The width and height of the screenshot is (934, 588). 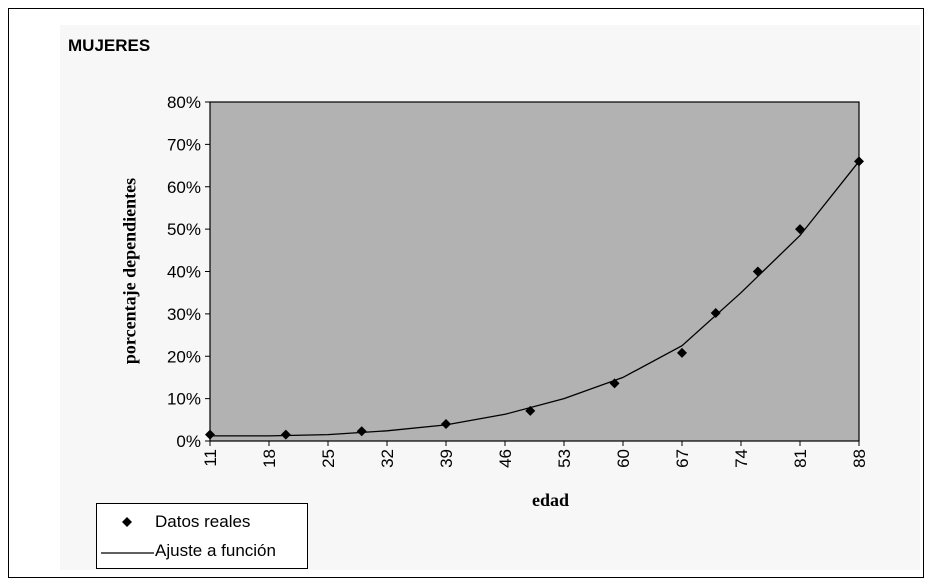 I want to click on legend-label: Ajuste a función, so click(x=215, y=550).